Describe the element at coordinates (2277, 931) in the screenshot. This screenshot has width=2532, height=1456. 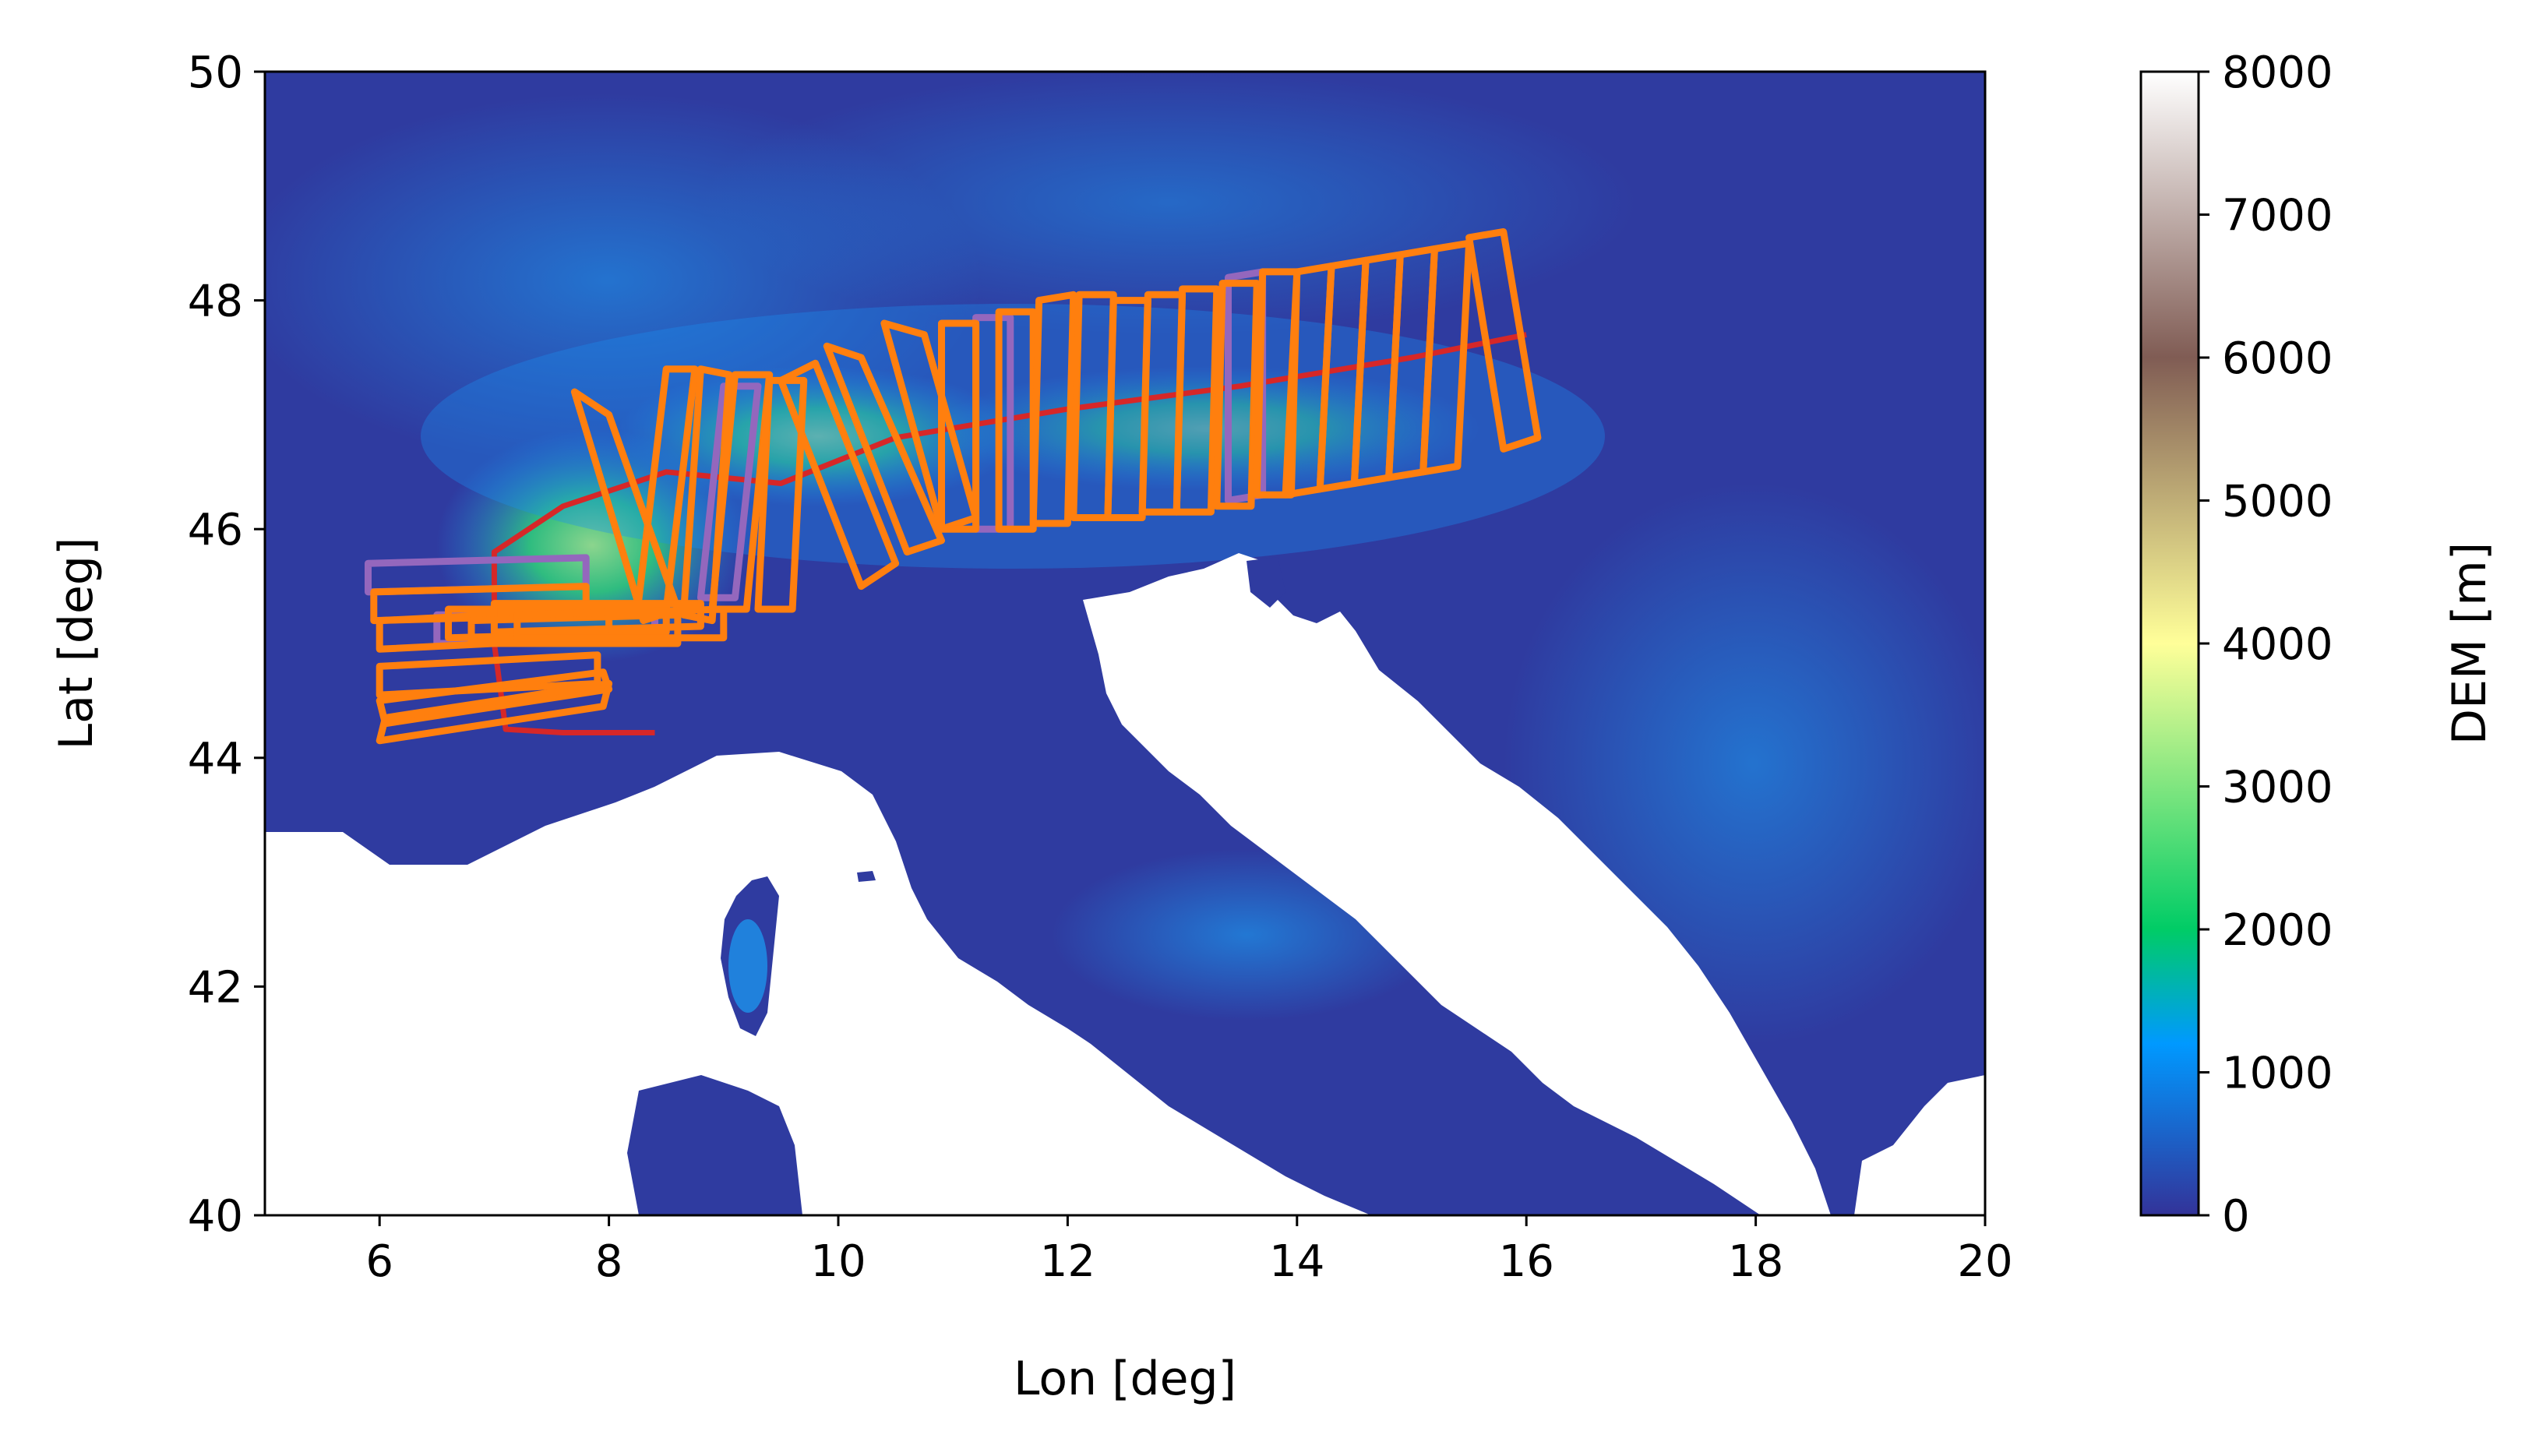
I see `colorbar-tick-label: 2000` at that location.